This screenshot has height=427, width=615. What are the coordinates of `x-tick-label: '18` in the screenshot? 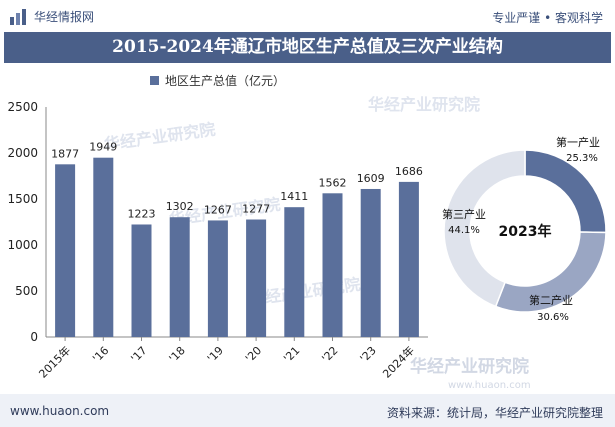 It's located at (177, 354).